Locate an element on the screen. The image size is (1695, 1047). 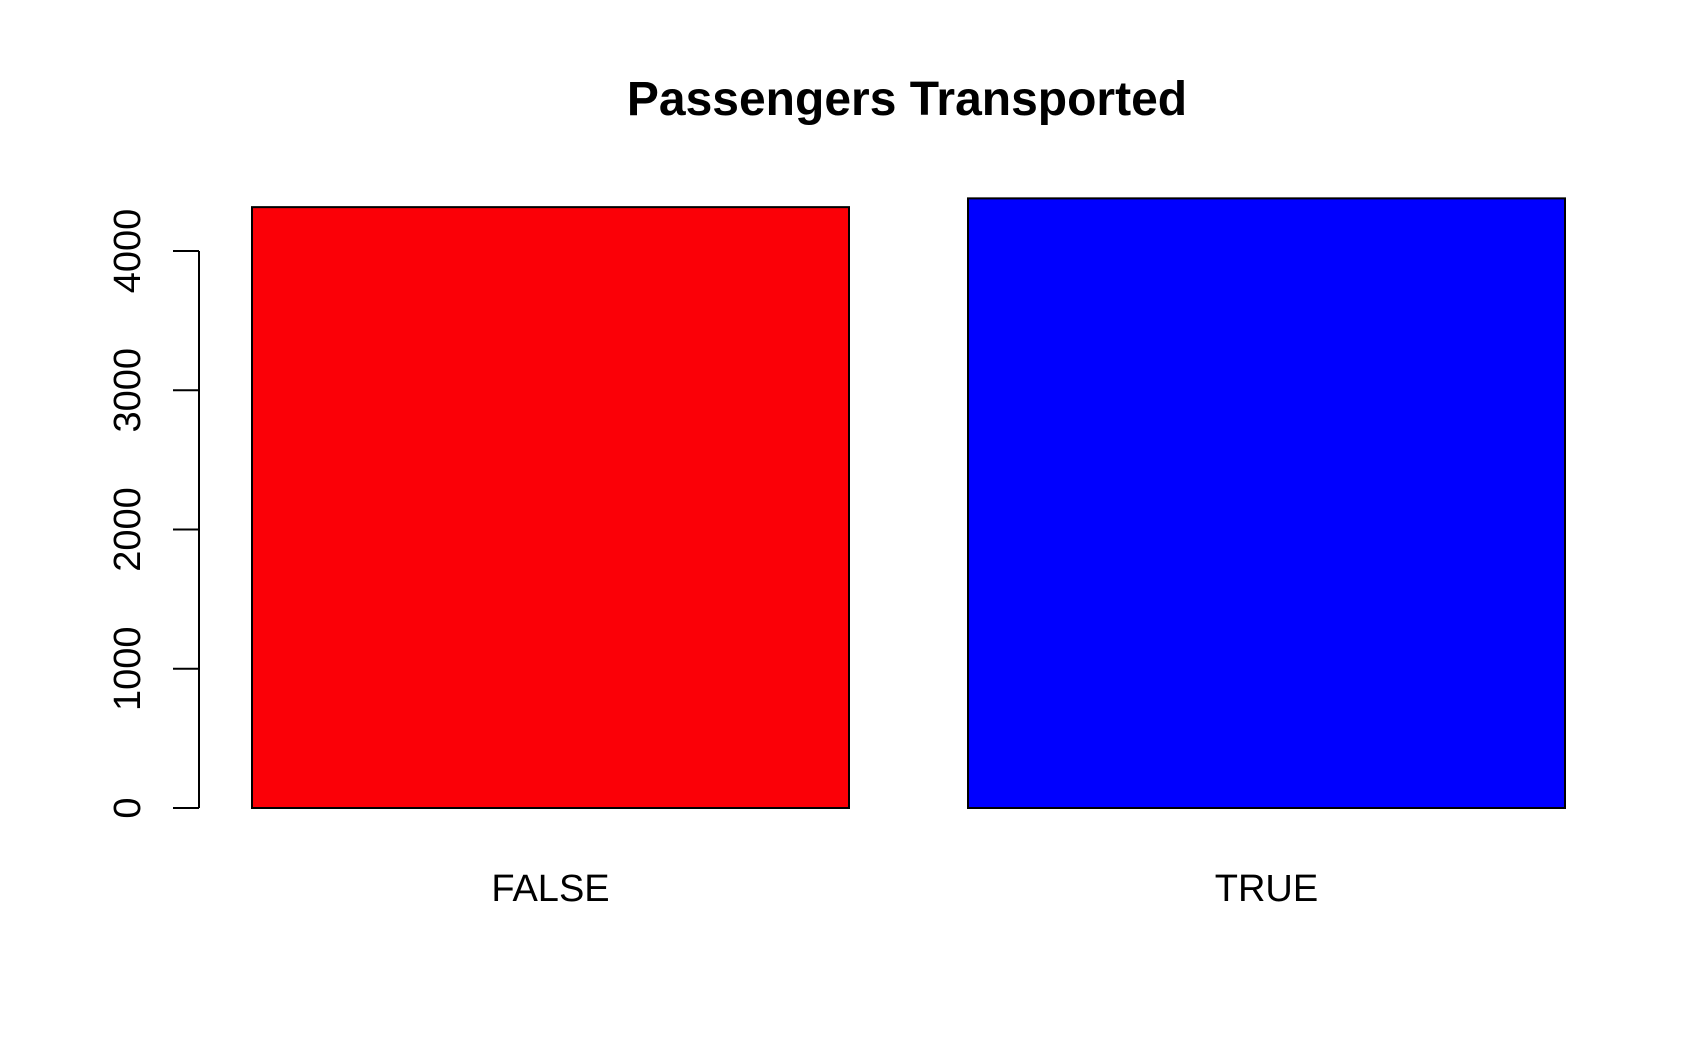
y-tick-label: 2000 is located at coordinates (128, 529).